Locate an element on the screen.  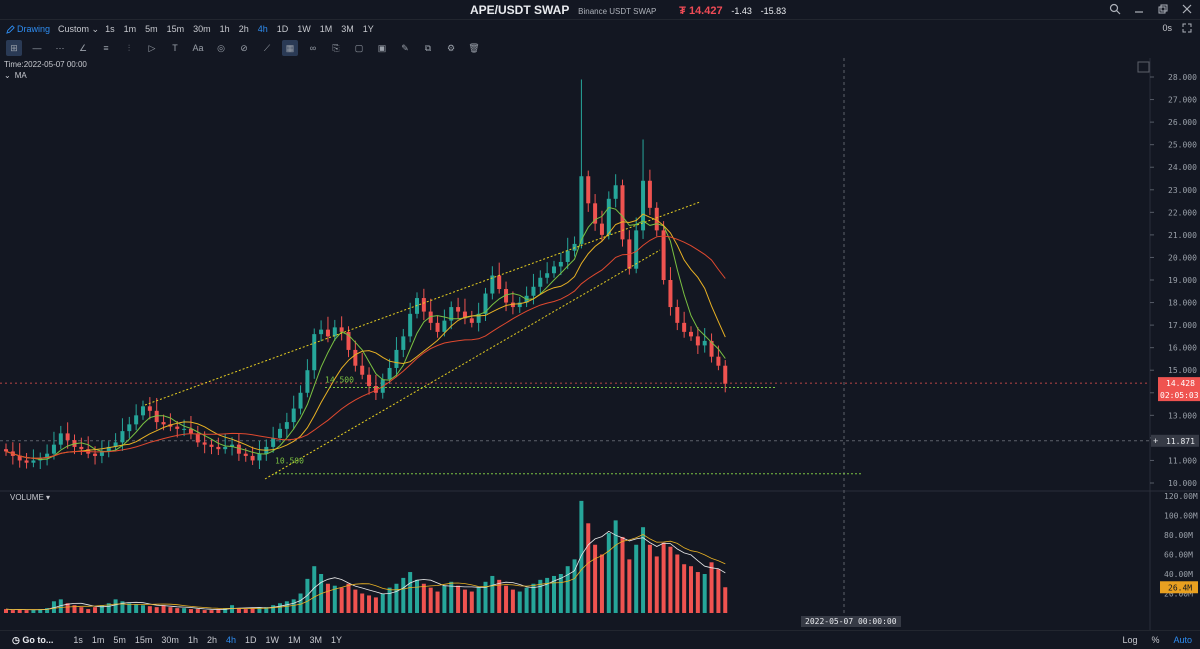
plus-icon: + is located at coordinates (1155, 441).